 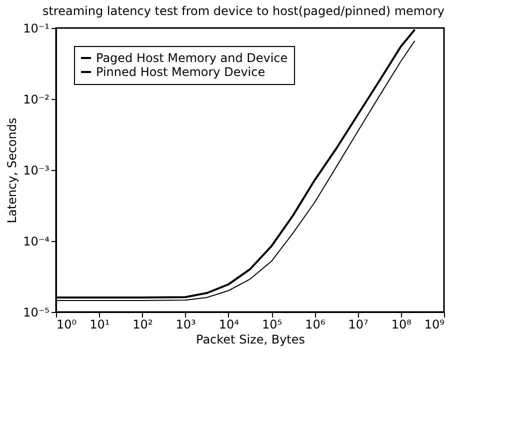 What do you see at coordinates (36, 241) in the screenshot?
I see `y-tick-label: 10⁻⁴` at bounding box center [36, 241].